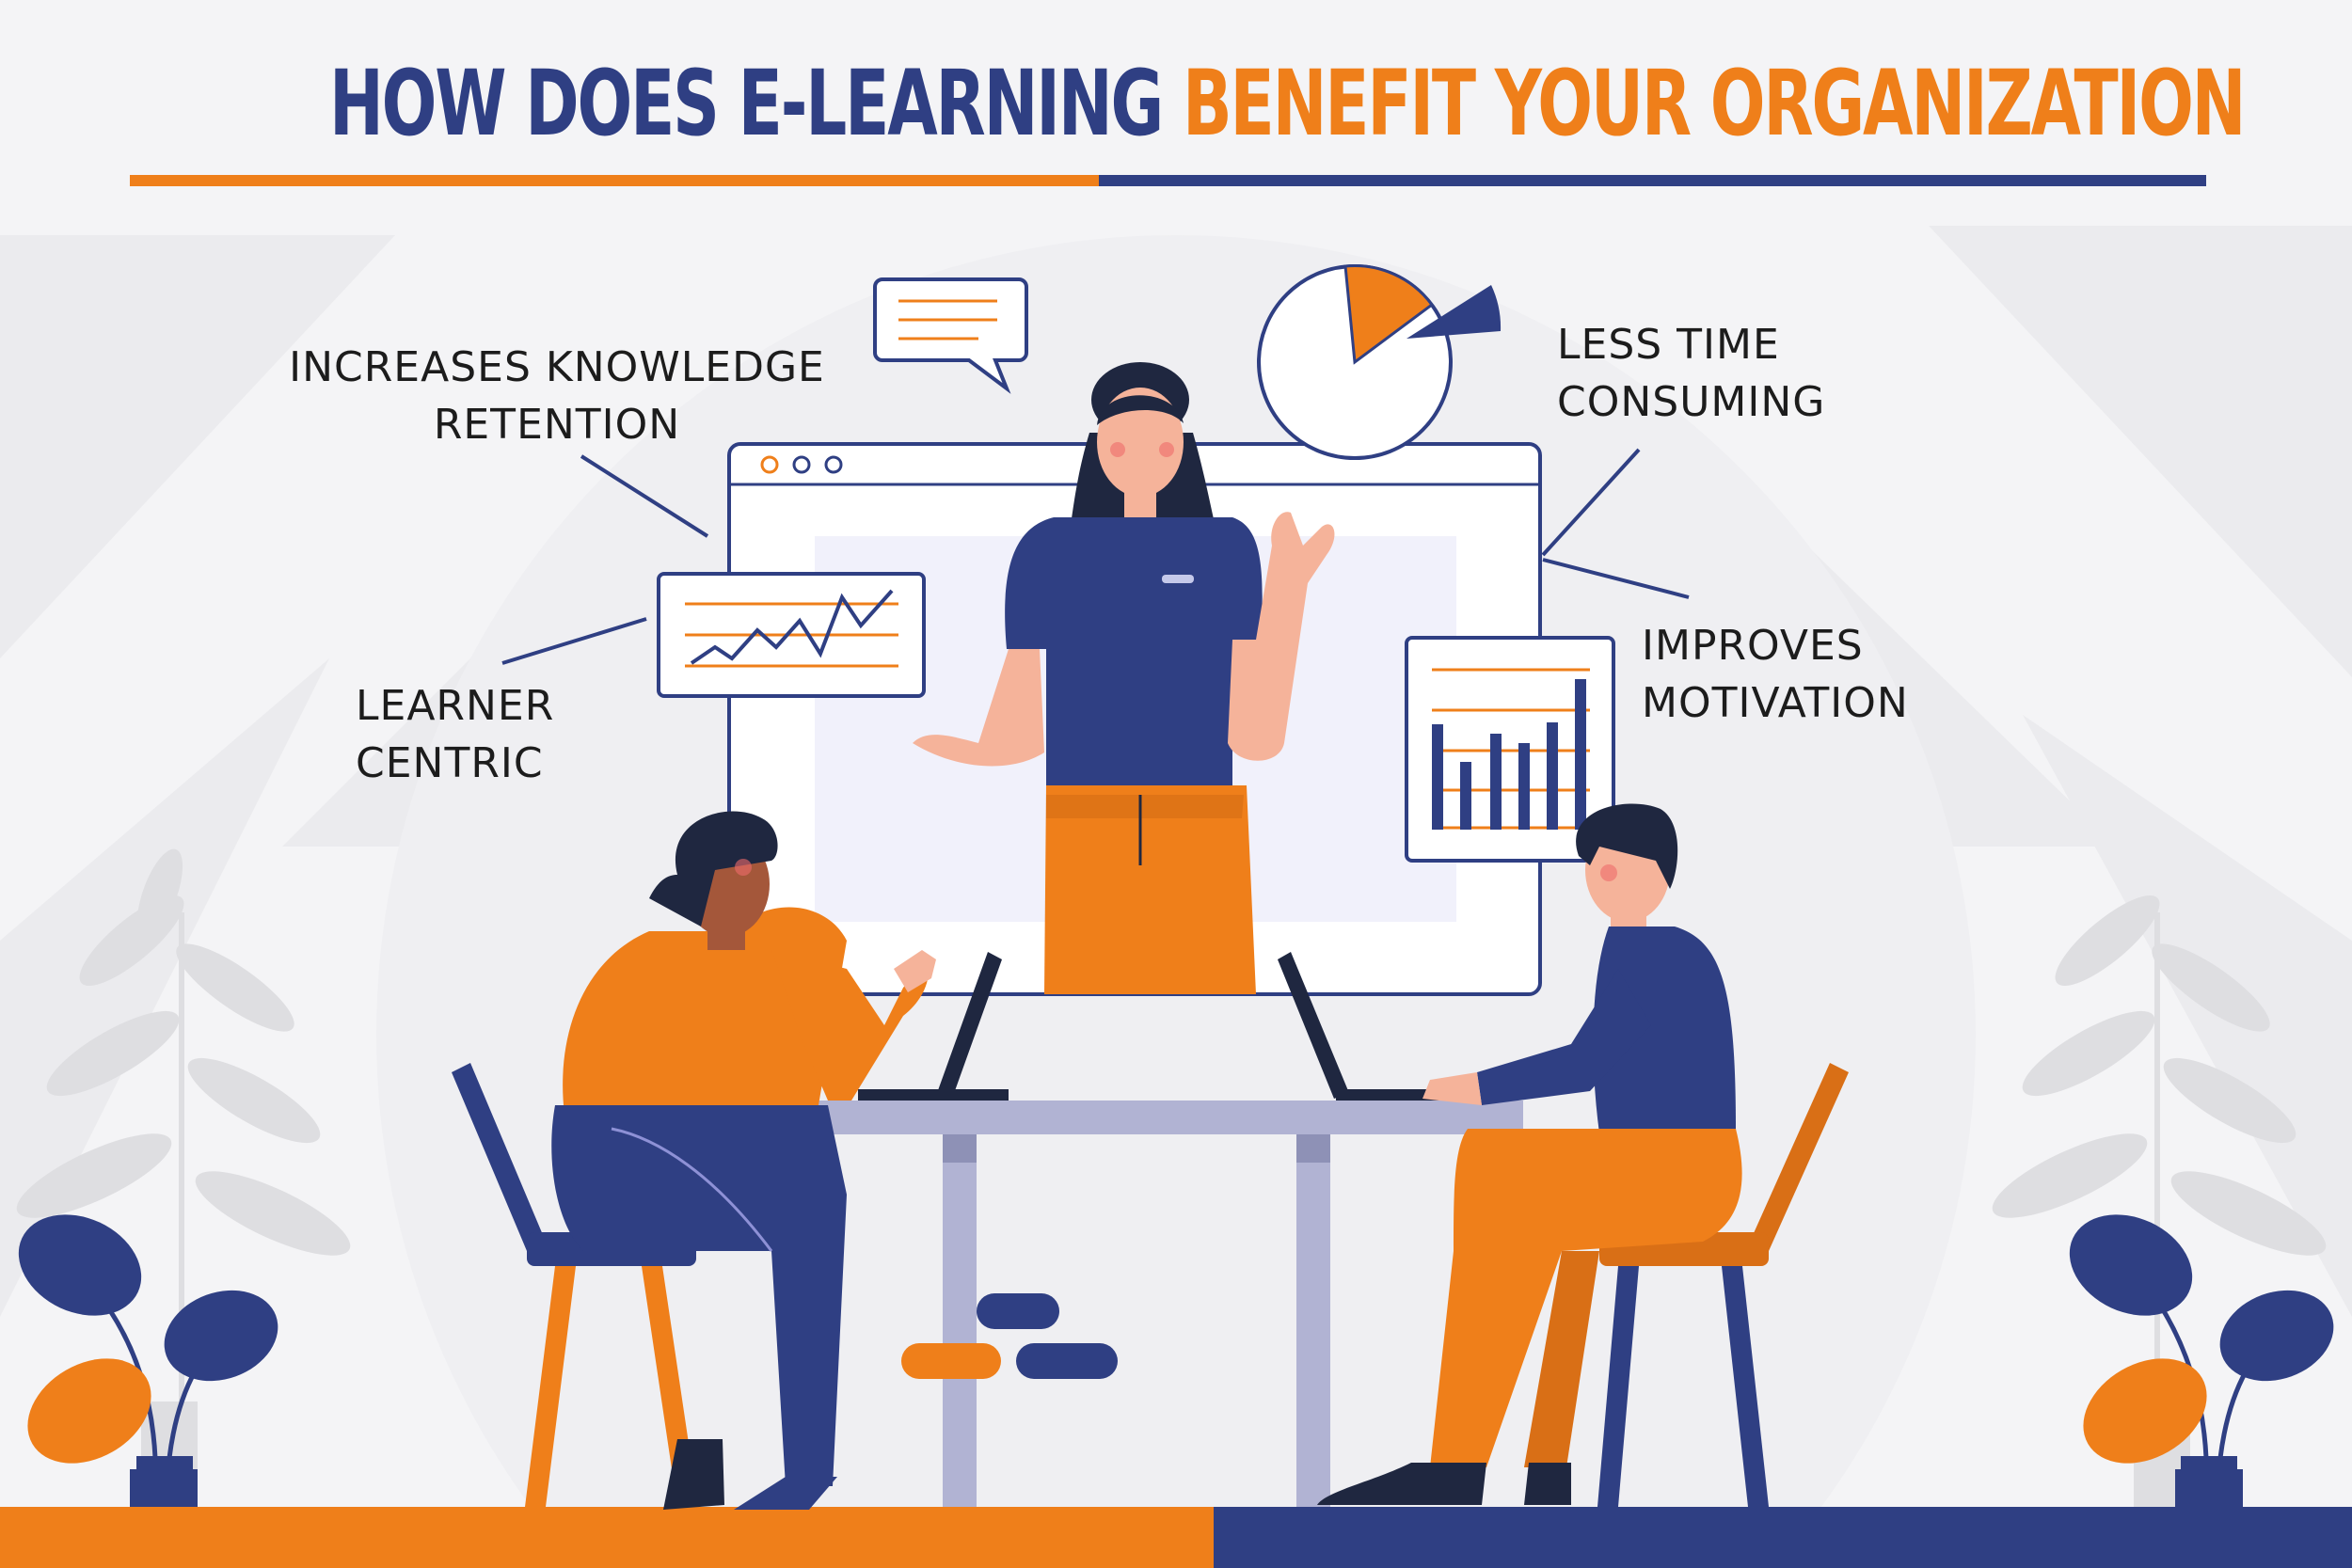 This screenshot has height=1568, width=2352. I want to click on label-improves-motivation: IMPROVES MOTIVATION, so click(1775, 675).